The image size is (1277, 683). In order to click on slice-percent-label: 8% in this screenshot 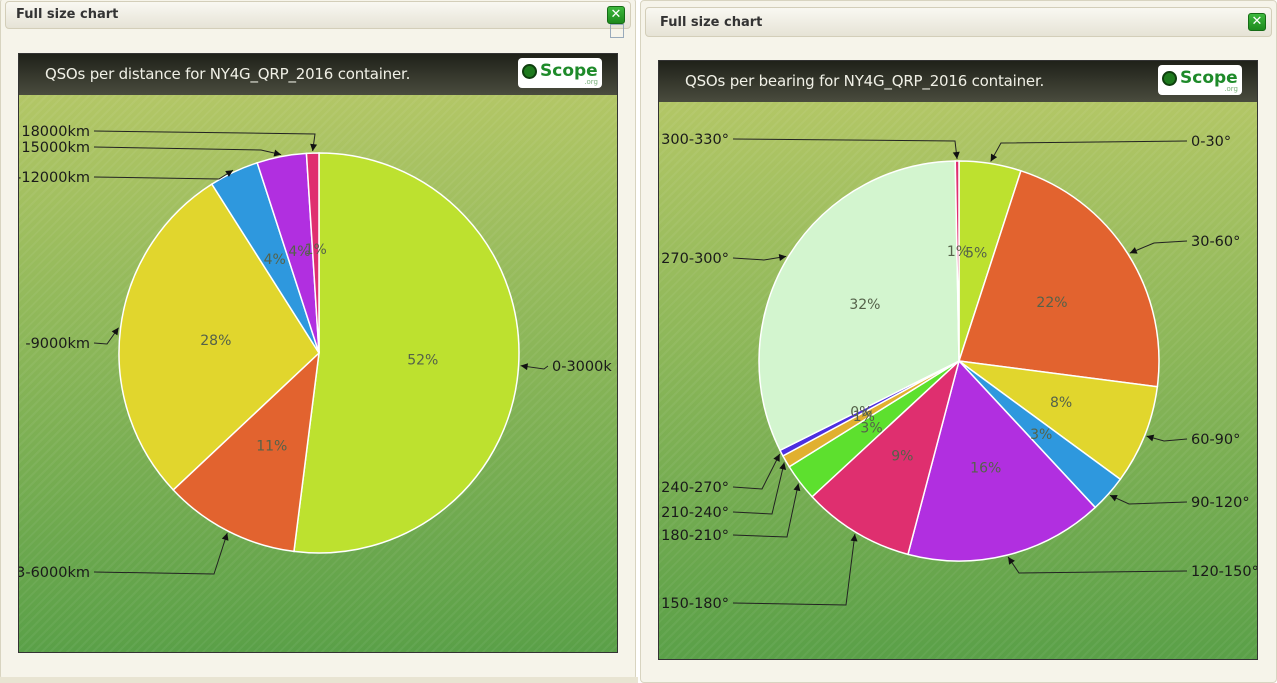, I will do `click(1061, 403)`.